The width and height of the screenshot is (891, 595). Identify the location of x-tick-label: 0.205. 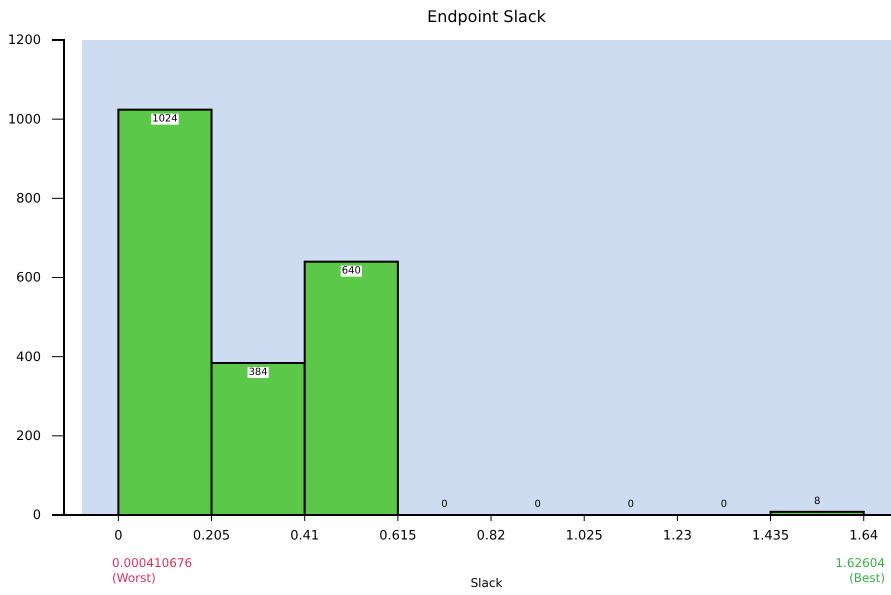
(211, 536).